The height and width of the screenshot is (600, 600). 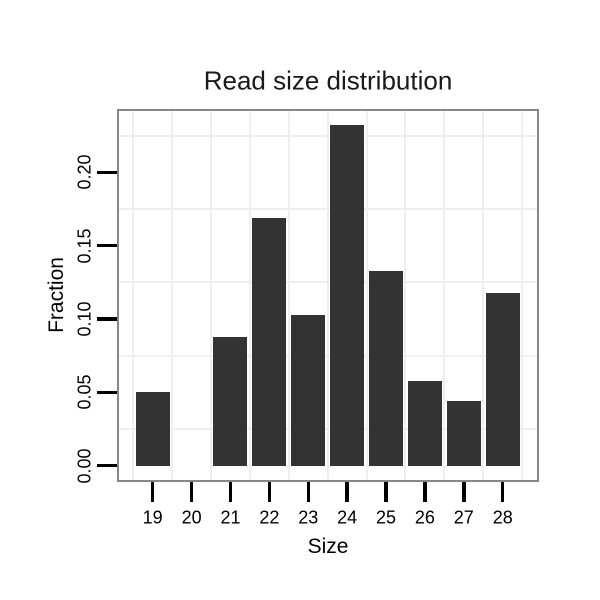 What do you see at coordinates (424, 517) in the screenshot?
I see `x-tick-label-26: 26` at bounding box center [424, 517].